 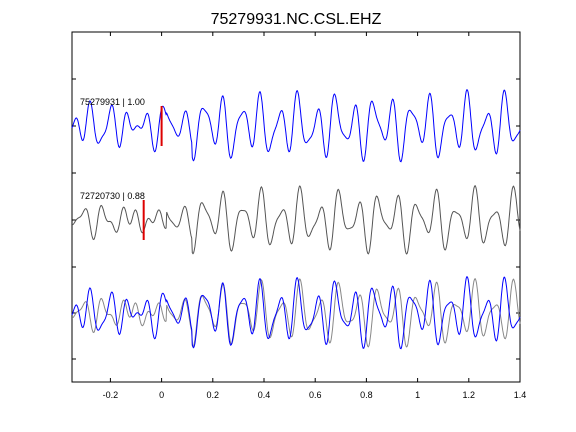 I want to click on x-tick-label: 0.6, so click(x=315, y=395).